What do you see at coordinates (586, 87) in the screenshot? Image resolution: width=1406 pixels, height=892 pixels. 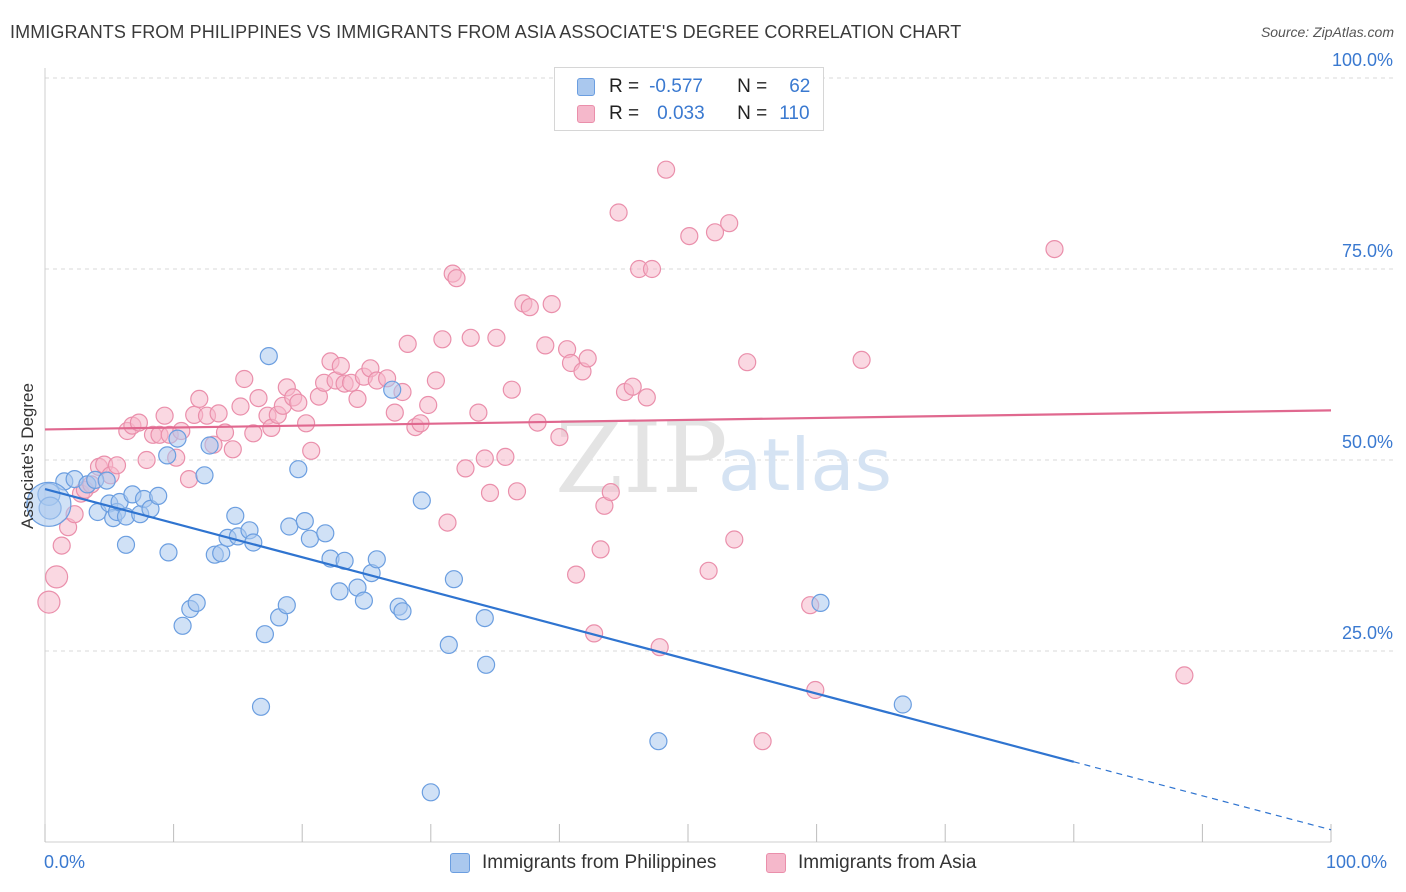 I see `legend-swatch-blue` at bounding box center [586, 87].